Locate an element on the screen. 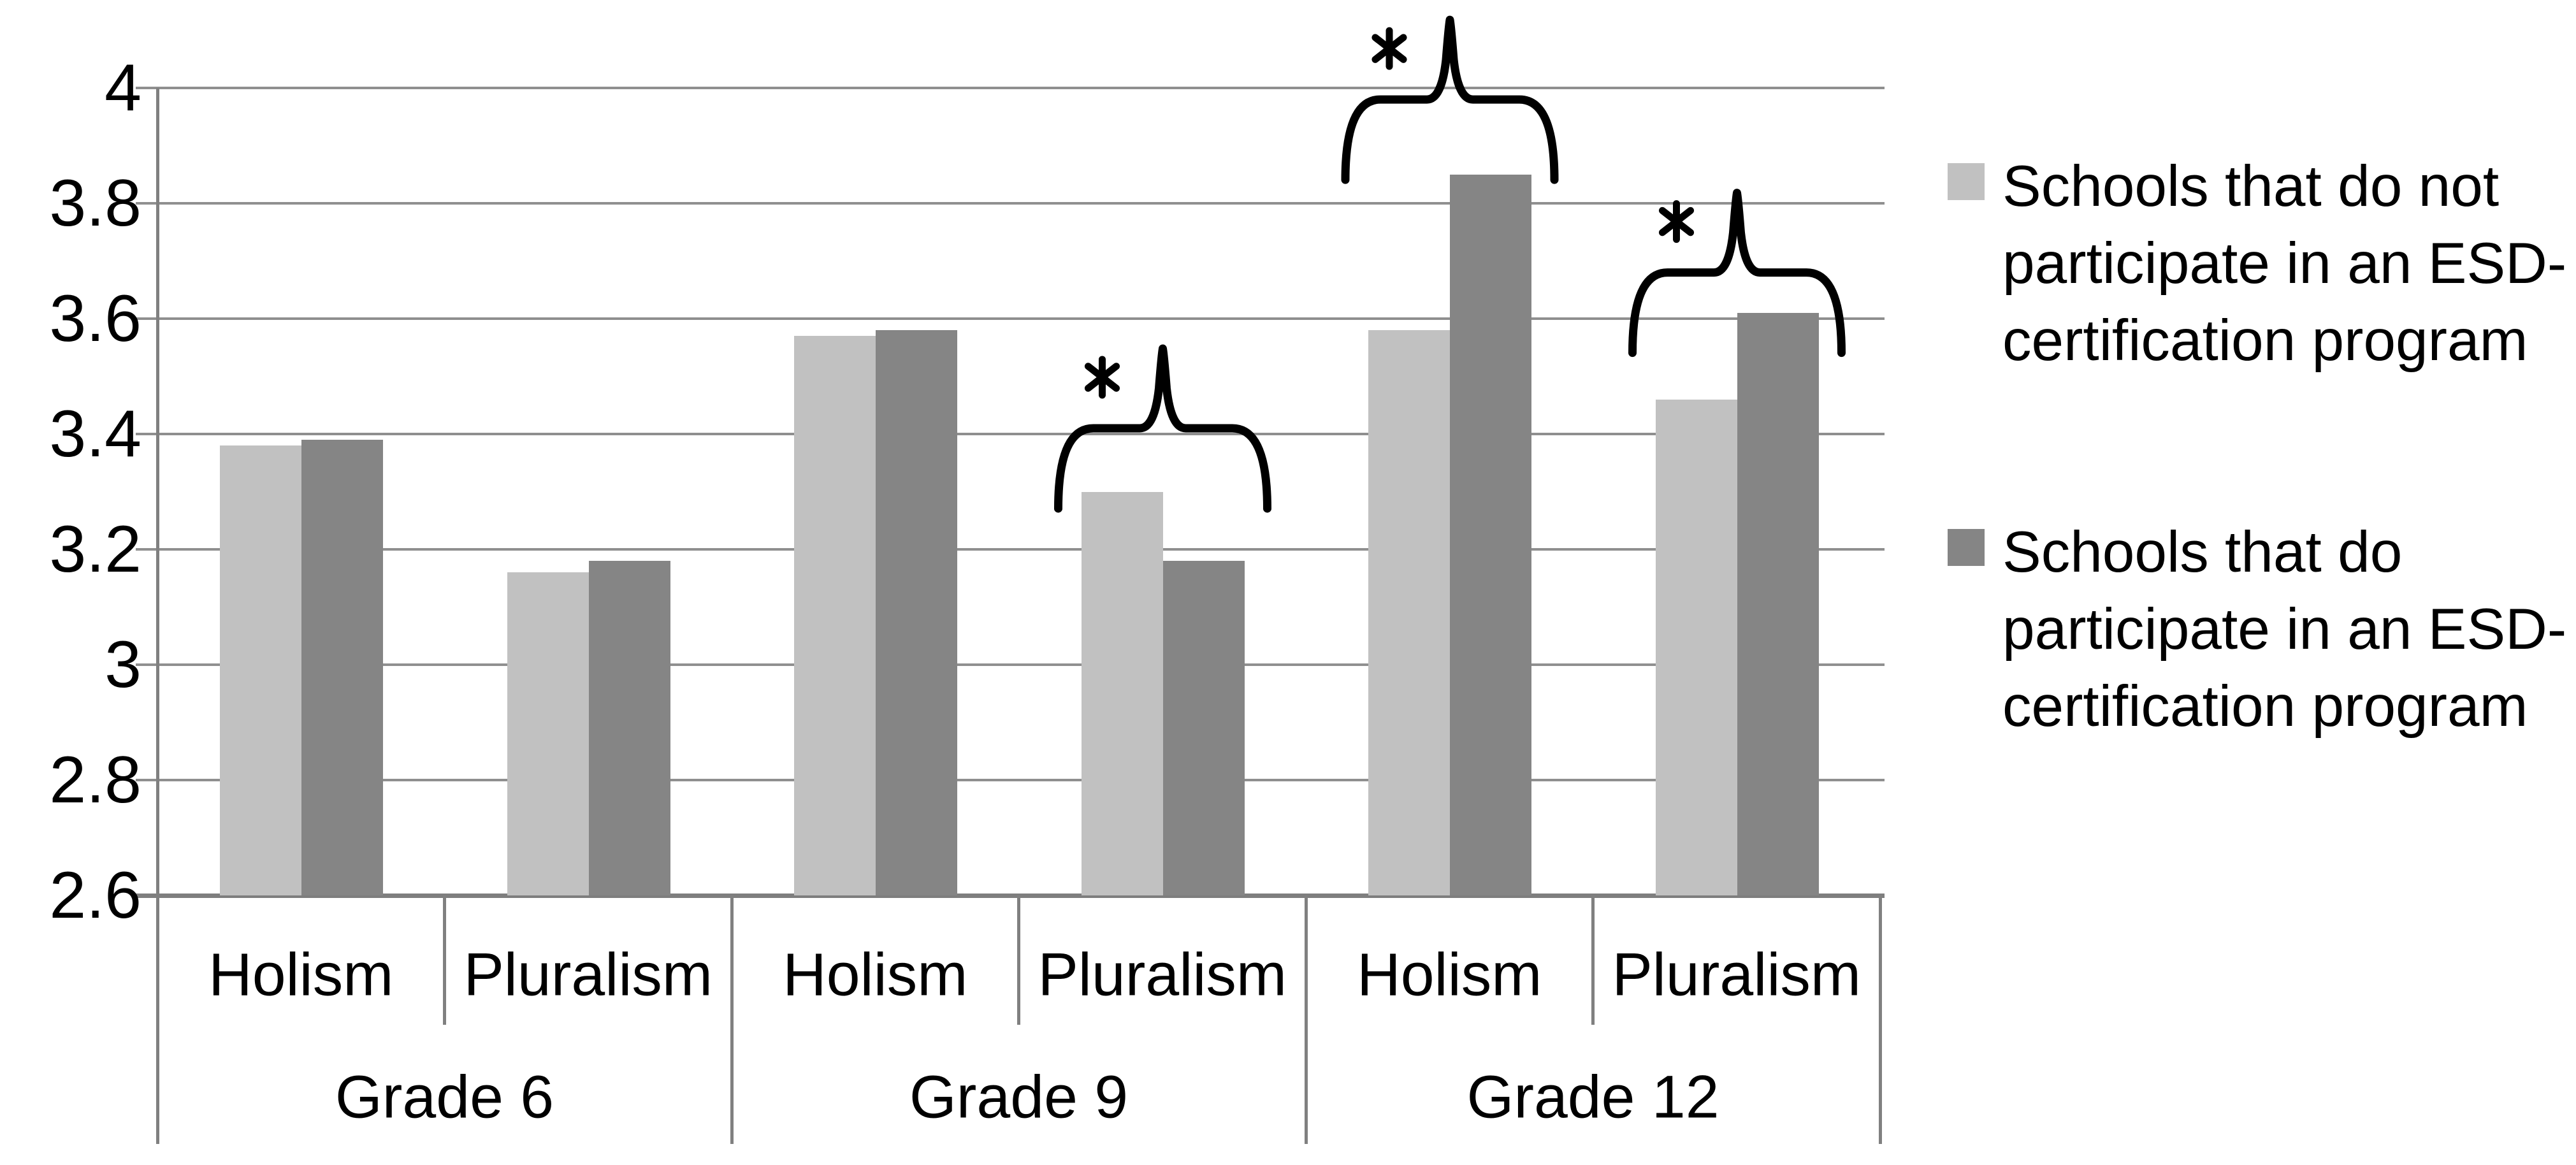  bar-grade6-holism-non-participating is located at coordinates (260, 670).